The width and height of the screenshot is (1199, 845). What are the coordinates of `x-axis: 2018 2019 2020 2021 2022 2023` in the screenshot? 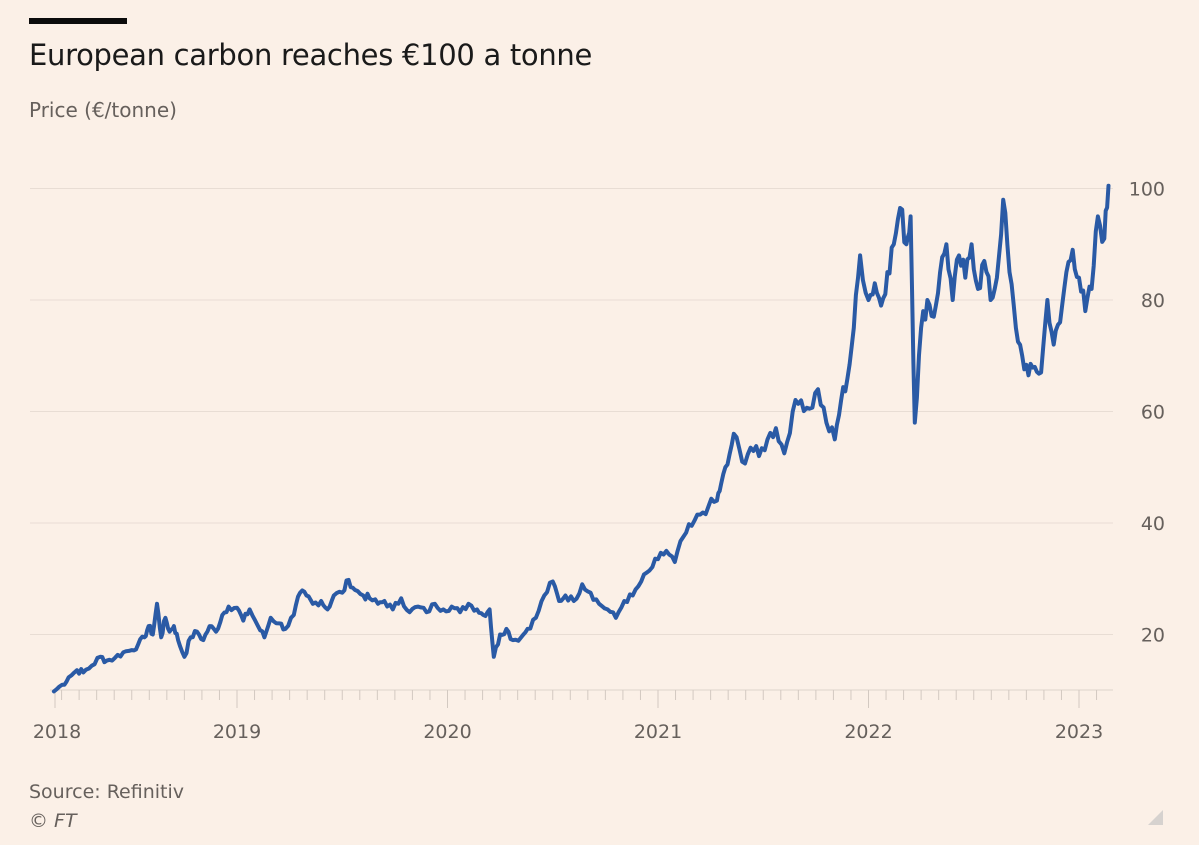 It's located at (573, 716).